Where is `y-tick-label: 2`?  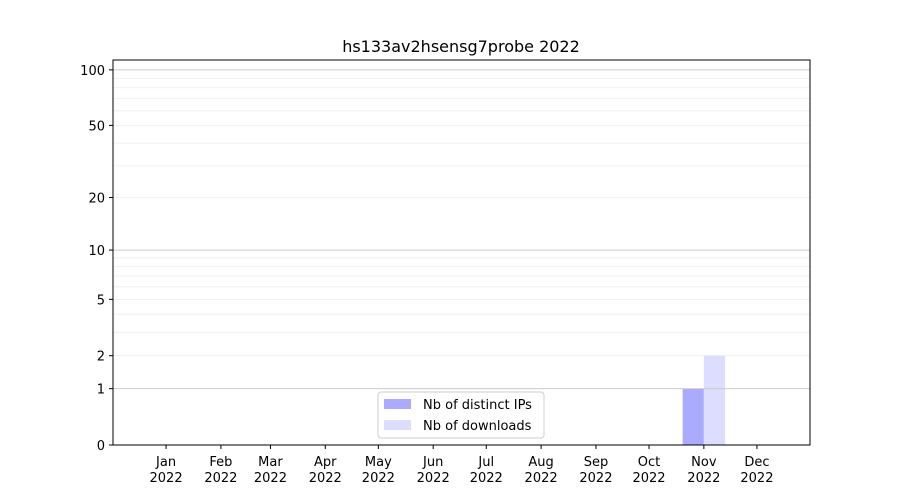
y-tick-label: 2 is located at coordinates (101, 357).